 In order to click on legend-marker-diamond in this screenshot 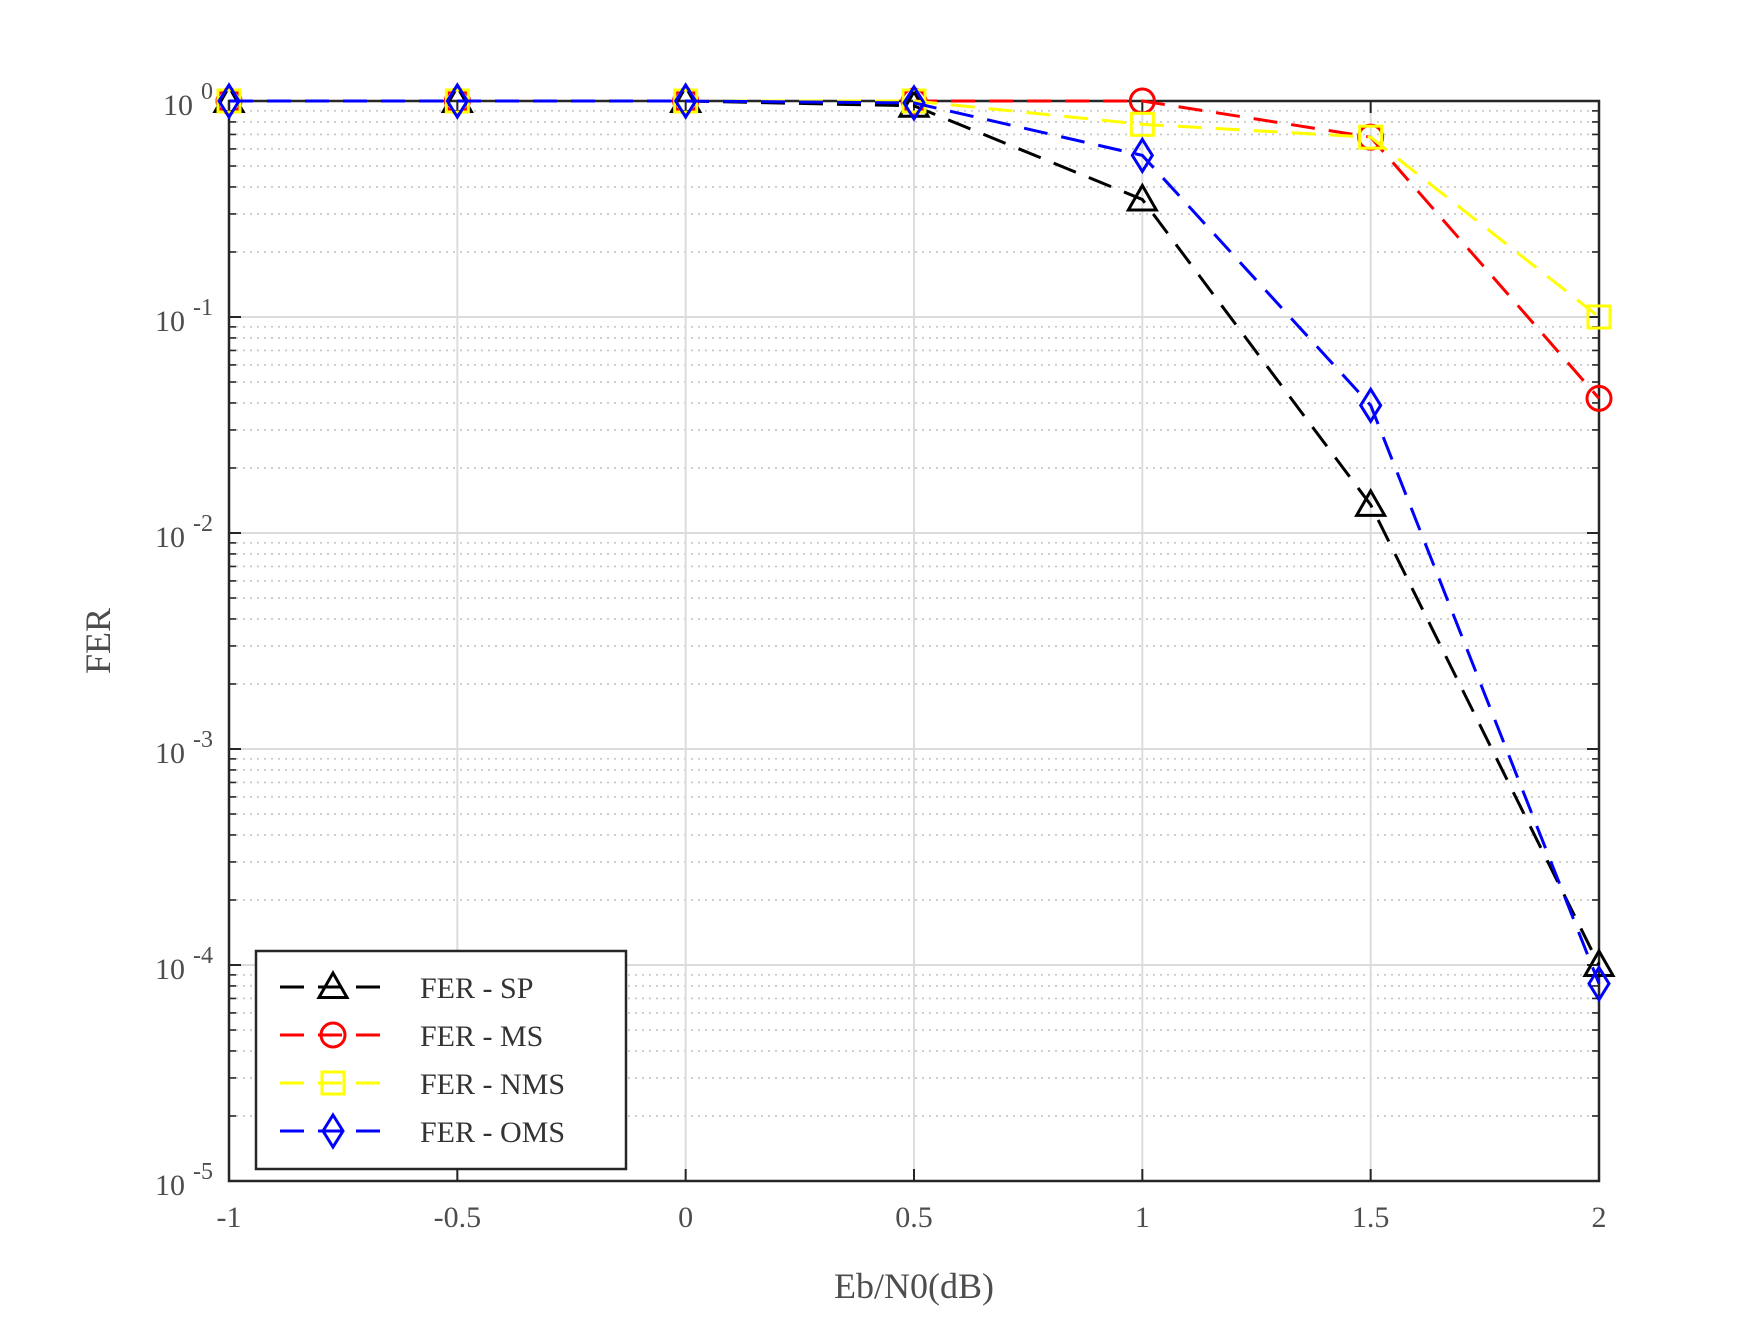, I will do `click(333, 1131)`.